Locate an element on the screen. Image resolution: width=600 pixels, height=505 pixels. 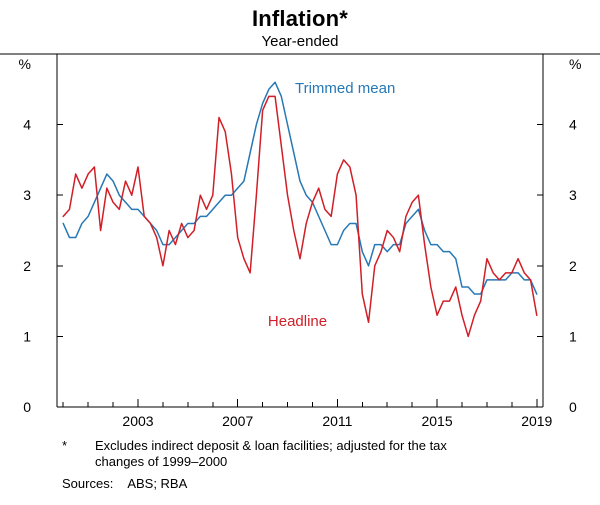
y-tick-label-left: 4 is located at coordinates (27, 125).